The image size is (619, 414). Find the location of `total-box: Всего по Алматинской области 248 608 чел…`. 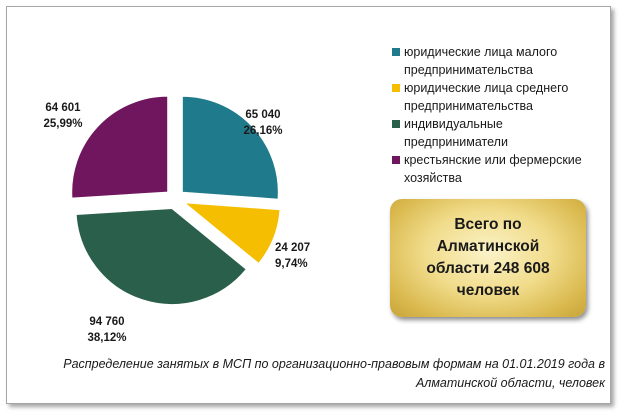

total-box: Всего по Алматинской области 248 608 чел… is located at coordinates (488, 258).